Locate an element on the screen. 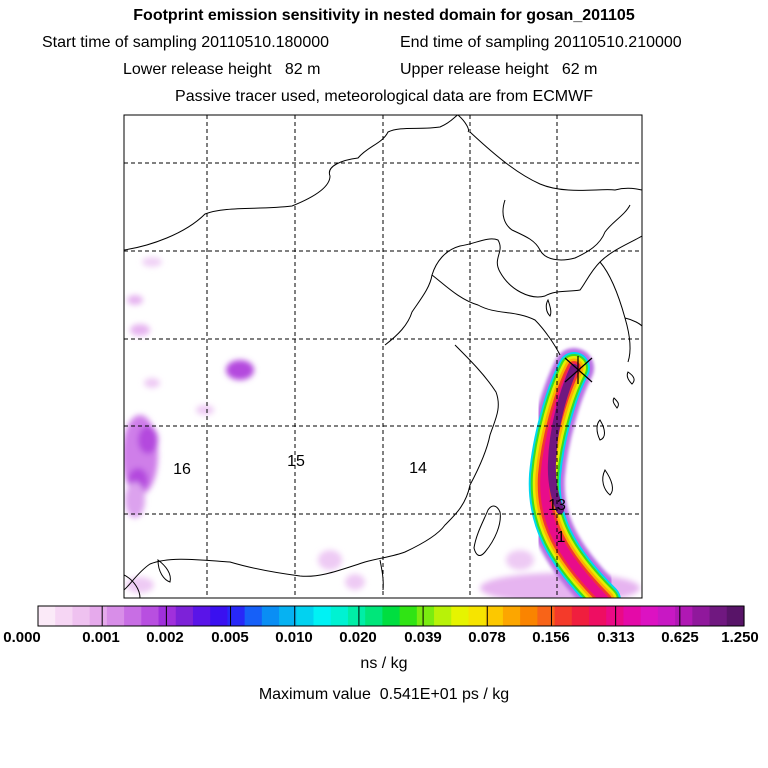 The height and width of the screenshot is (768, 768). day-label-15: 15 is located at coordinates (296, 461).